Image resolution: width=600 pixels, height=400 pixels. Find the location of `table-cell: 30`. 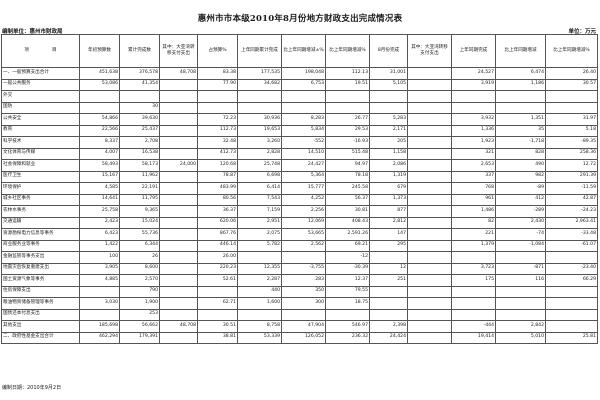

table-cell: 30 is located at coordinates (139, 107).